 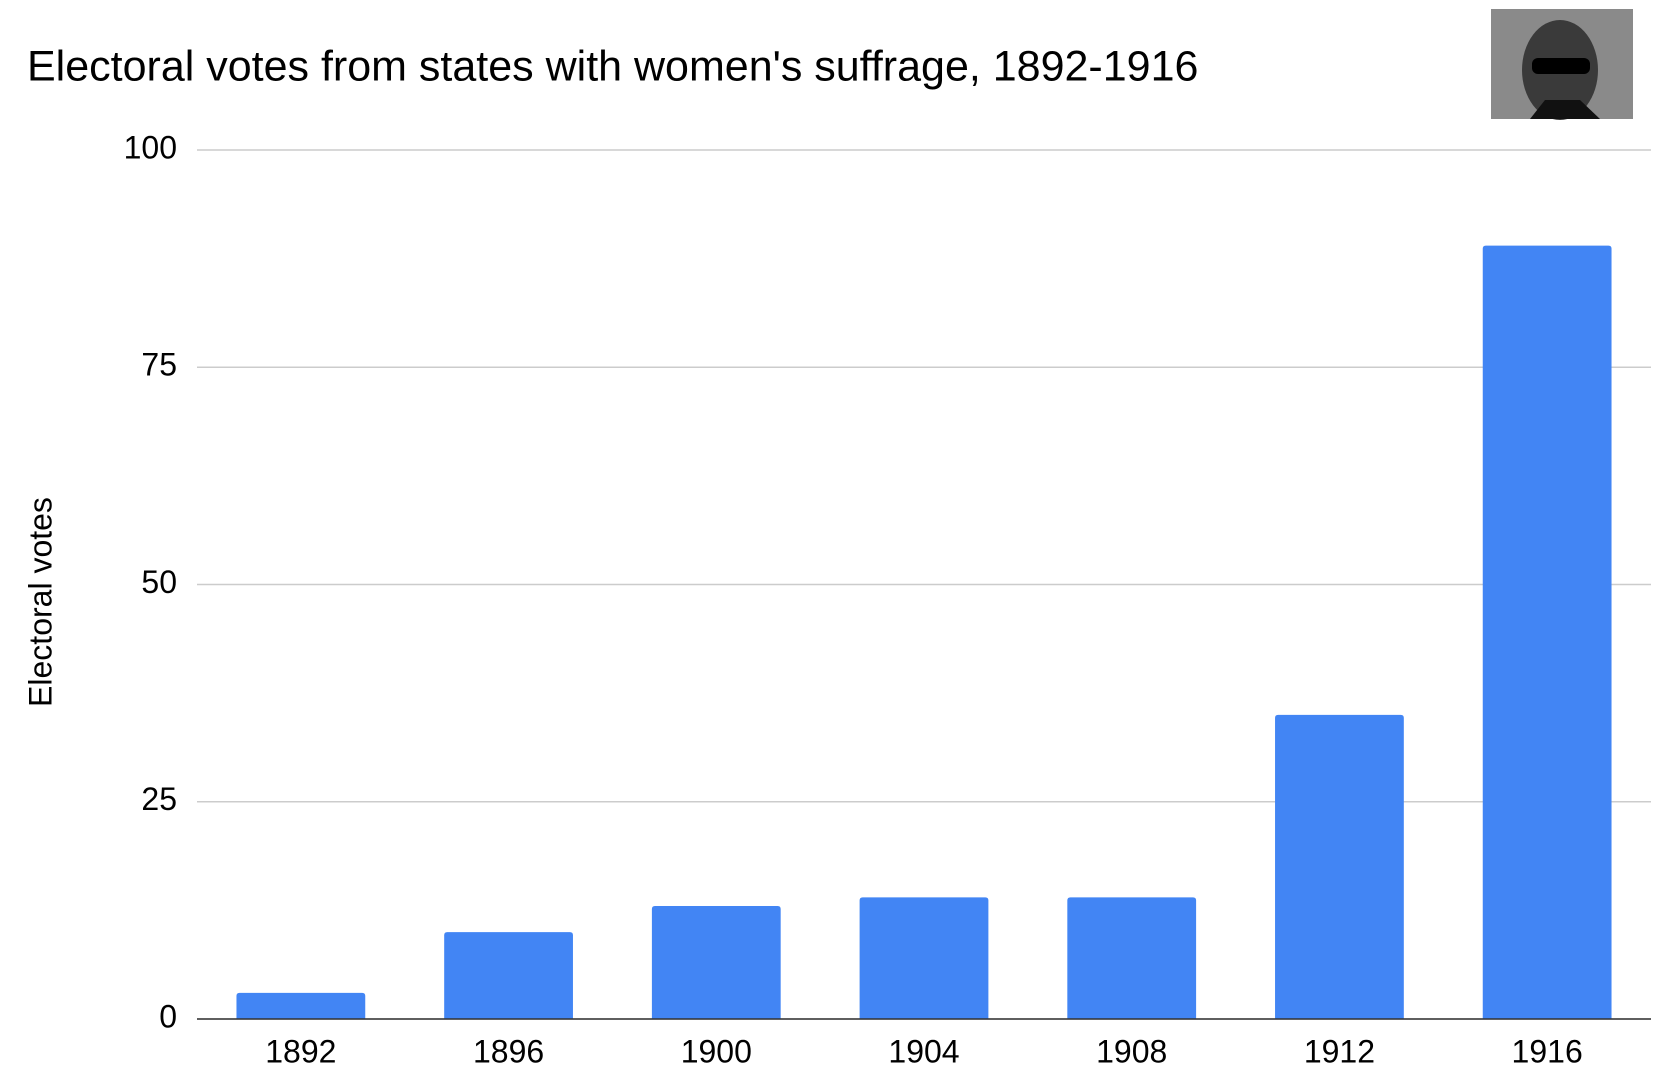 I want to click on y-tick-label: 75, so click(x=159, y=365).